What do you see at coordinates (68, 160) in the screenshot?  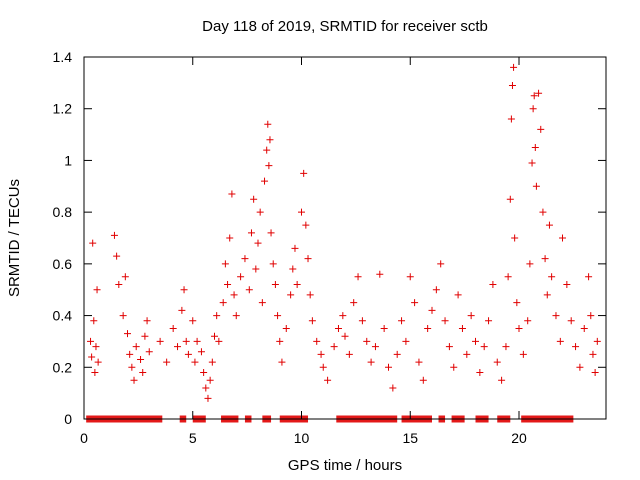 I see `y-tick-label: 1` at bounding box center [68, 160].